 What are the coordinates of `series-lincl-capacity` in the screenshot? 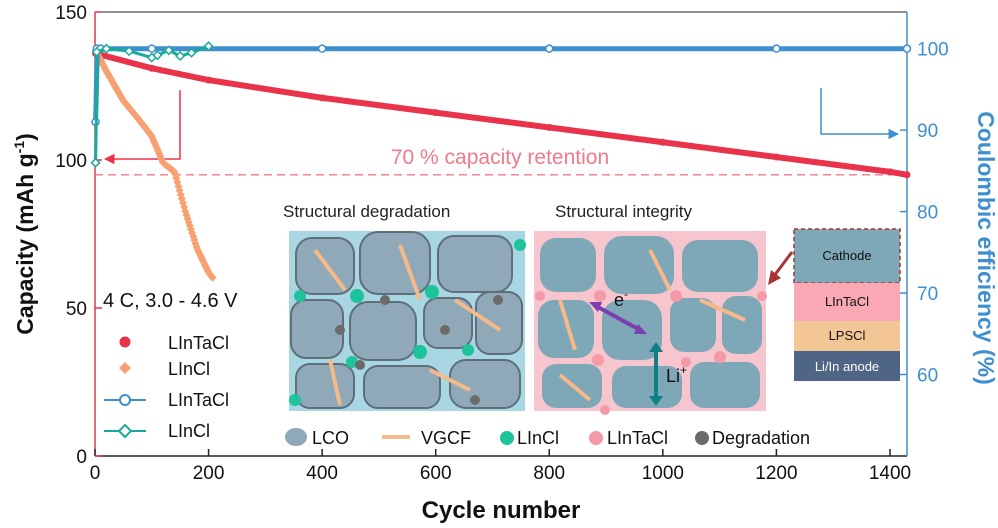 It's located at (154, 164).